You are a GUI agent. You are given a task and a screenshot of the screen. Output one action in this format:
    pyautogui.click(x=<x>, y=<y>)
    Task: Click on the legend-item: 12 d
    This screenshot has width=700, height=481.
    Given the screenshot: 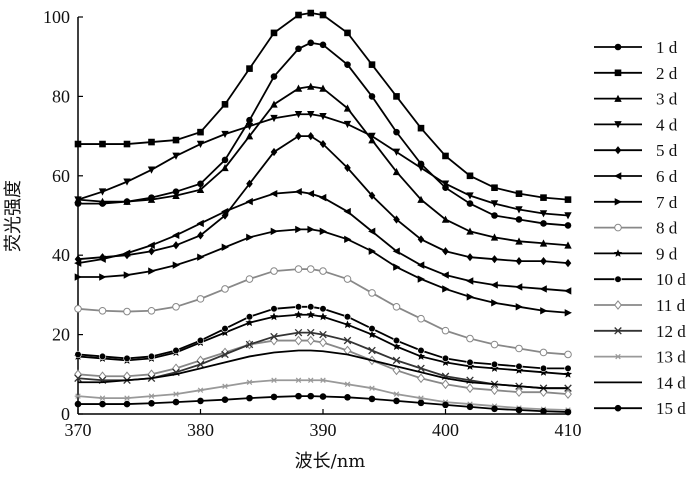 What is the action you would take?
    pyautogui.click(x=640, y=331)
    